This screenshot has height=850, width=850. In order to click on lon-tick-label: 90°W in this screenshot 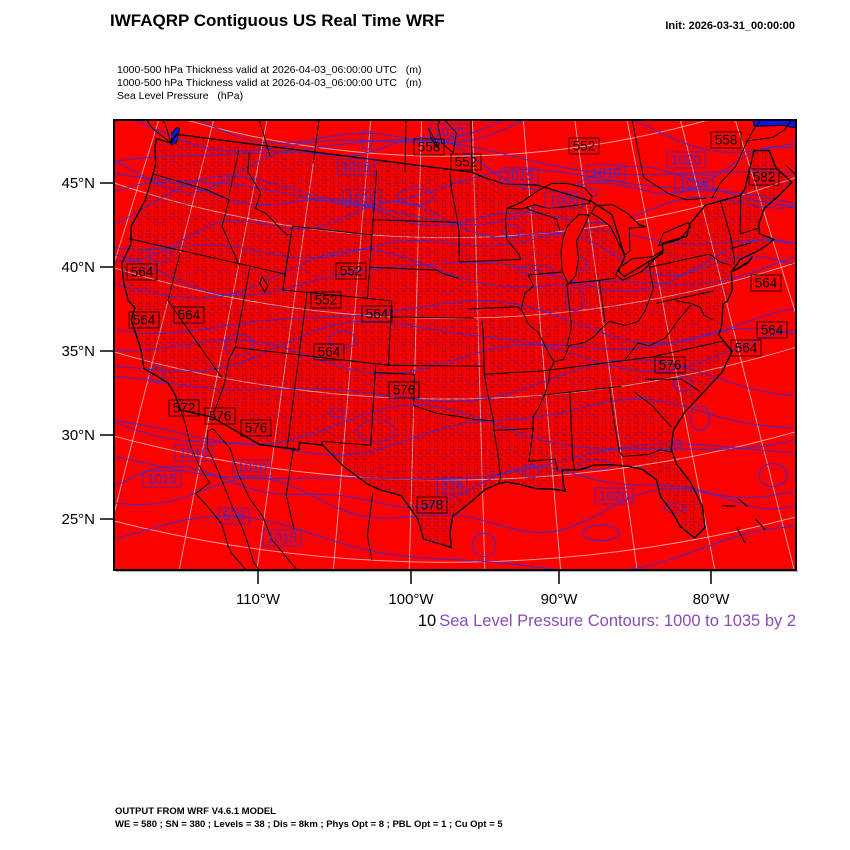, I will do `click(560, 599)`.